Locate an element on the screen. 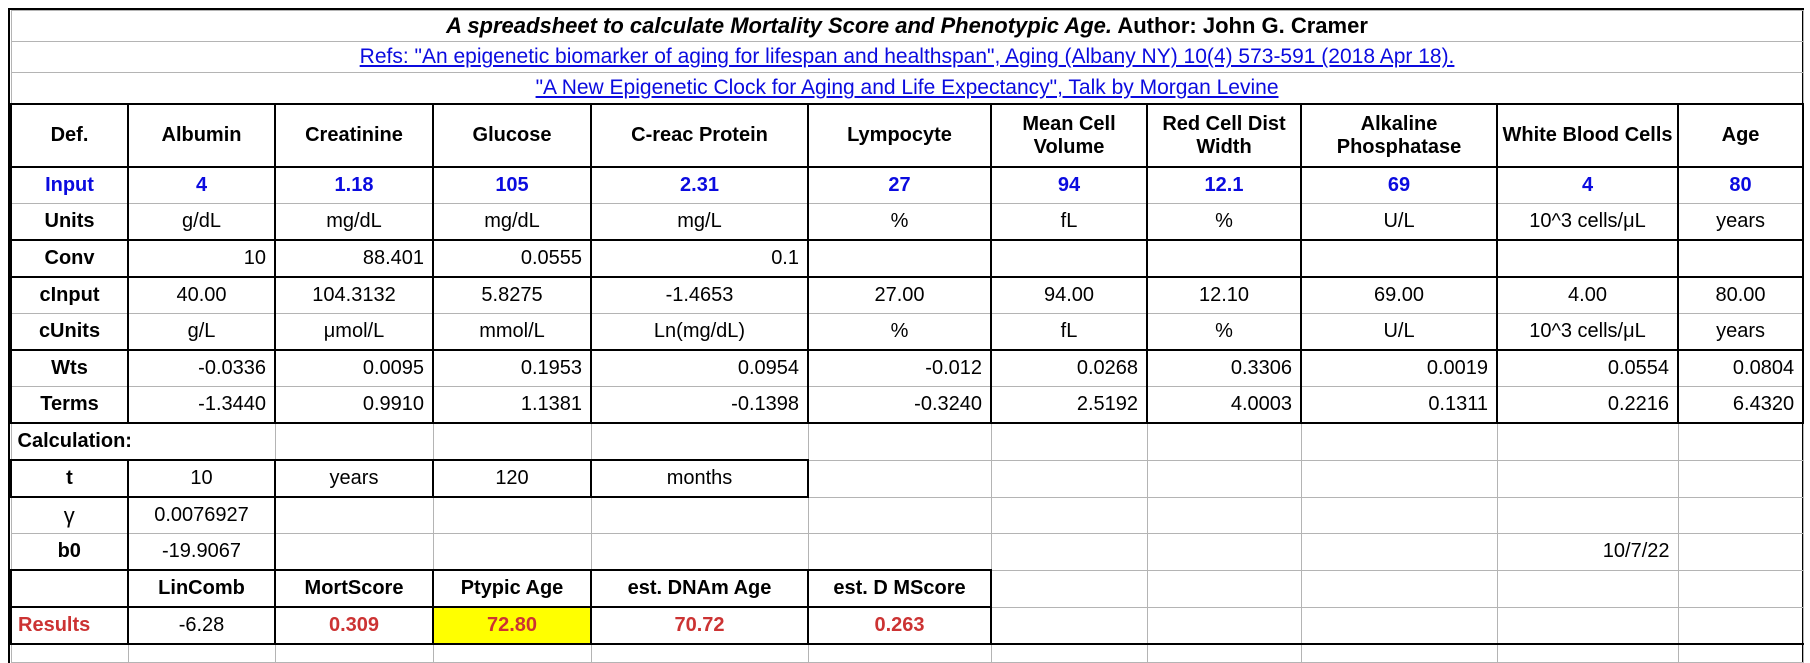 The height and width of the screenshot is (663, 1810). row-label-conv: Conv is located at coordinates (69, 258).